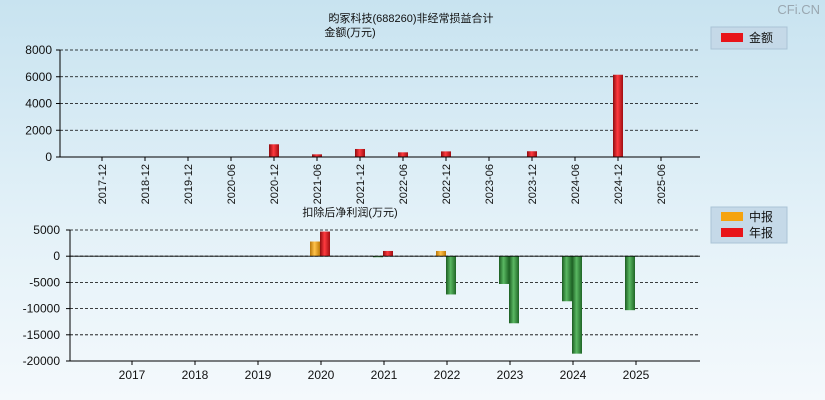 This screenshot has width=825, height=400. Describe the element at coordinates (404, 184) in the screenshot. I see `chart1-xtick-label: 2022-06` at that location.